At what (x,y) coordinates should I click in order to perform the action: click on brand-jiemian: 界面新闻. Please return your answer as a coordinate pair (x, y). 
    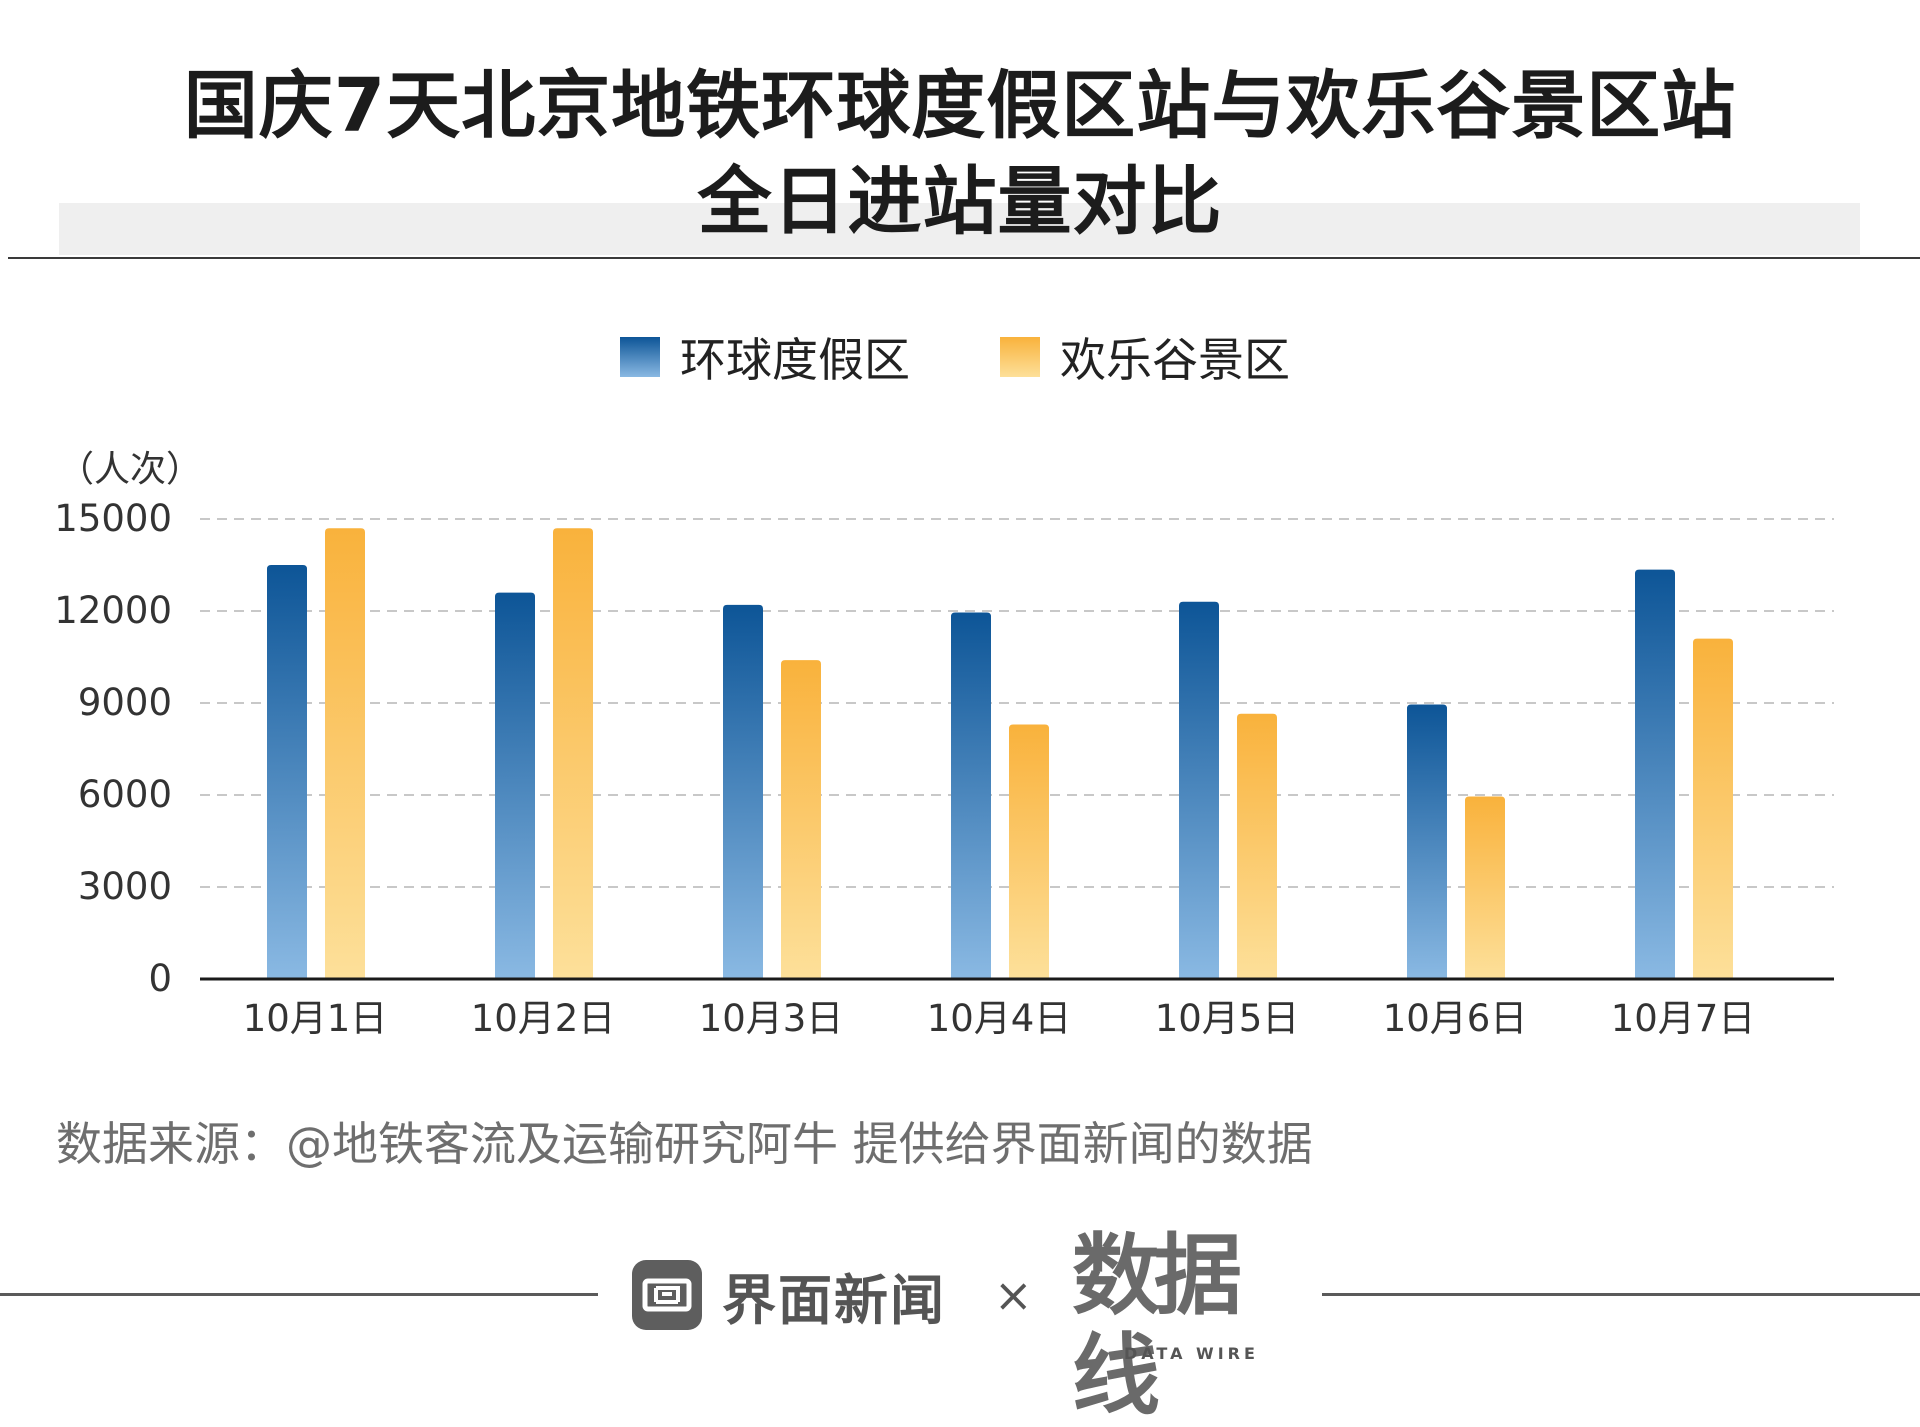
    Looking at the image, I should click on (789, 1296).